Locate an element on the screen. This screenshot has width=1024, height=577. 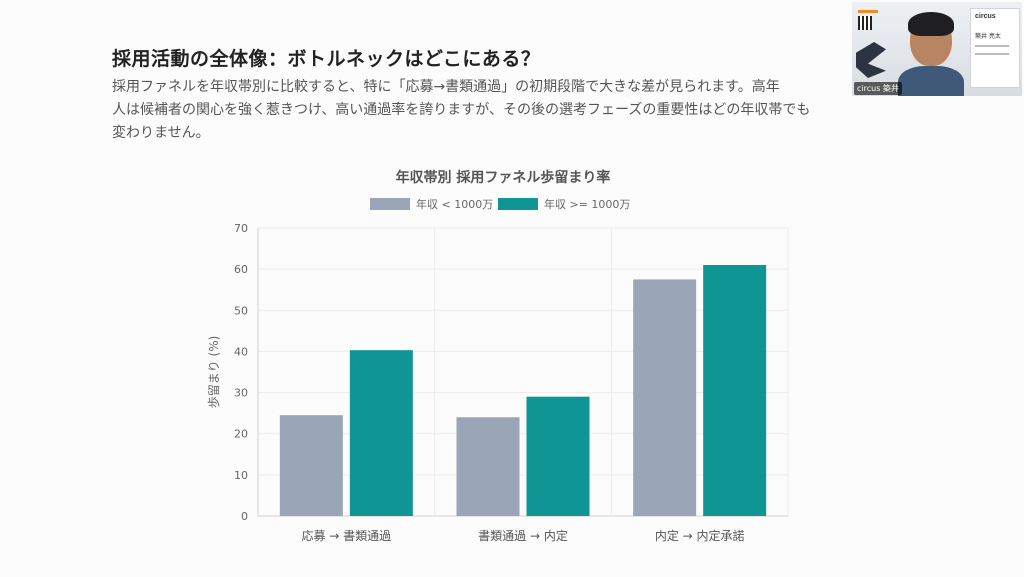
video-banner is located at coordinates (868, 11).